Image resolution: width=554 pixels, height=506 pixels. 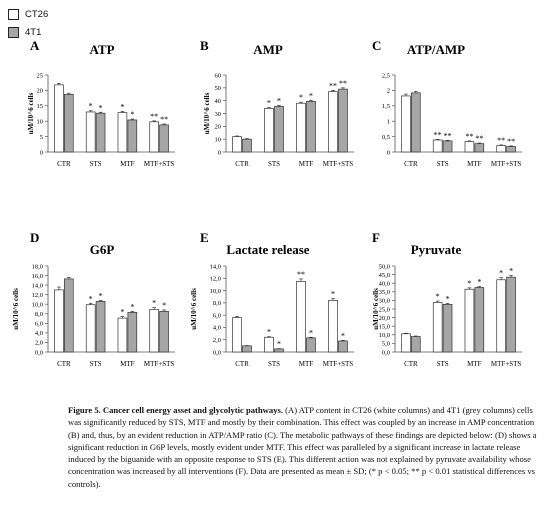 I want to click on y-tick-label-e-7: 14,0, so click(x=215, y=266).